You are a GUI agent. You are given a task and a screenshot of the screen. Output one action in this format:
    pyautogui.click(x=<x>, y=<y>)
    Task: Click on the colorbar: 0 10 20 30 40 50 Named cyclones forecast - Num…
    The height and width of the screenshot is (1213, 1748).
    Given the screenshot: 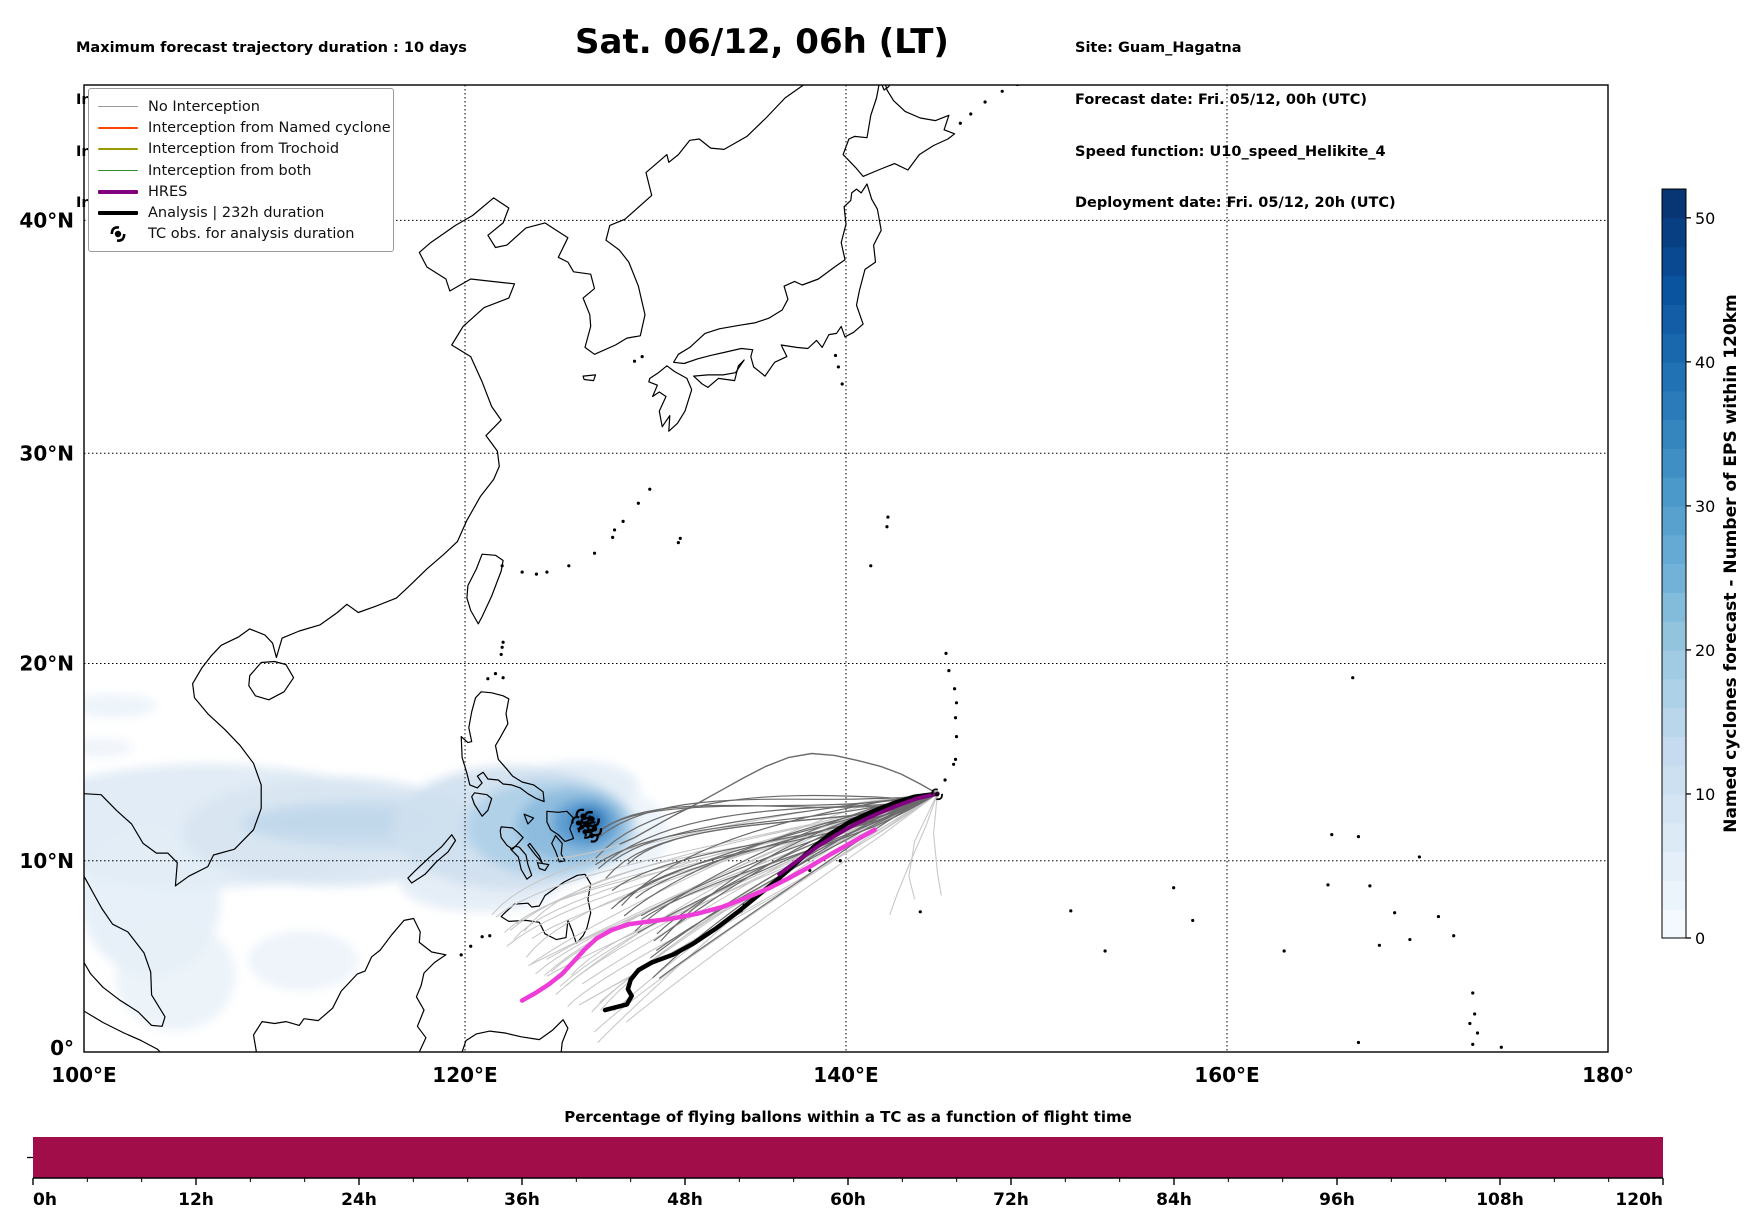 What is the action you would take?
    pyautogui.click(x=1701, y=568)
    